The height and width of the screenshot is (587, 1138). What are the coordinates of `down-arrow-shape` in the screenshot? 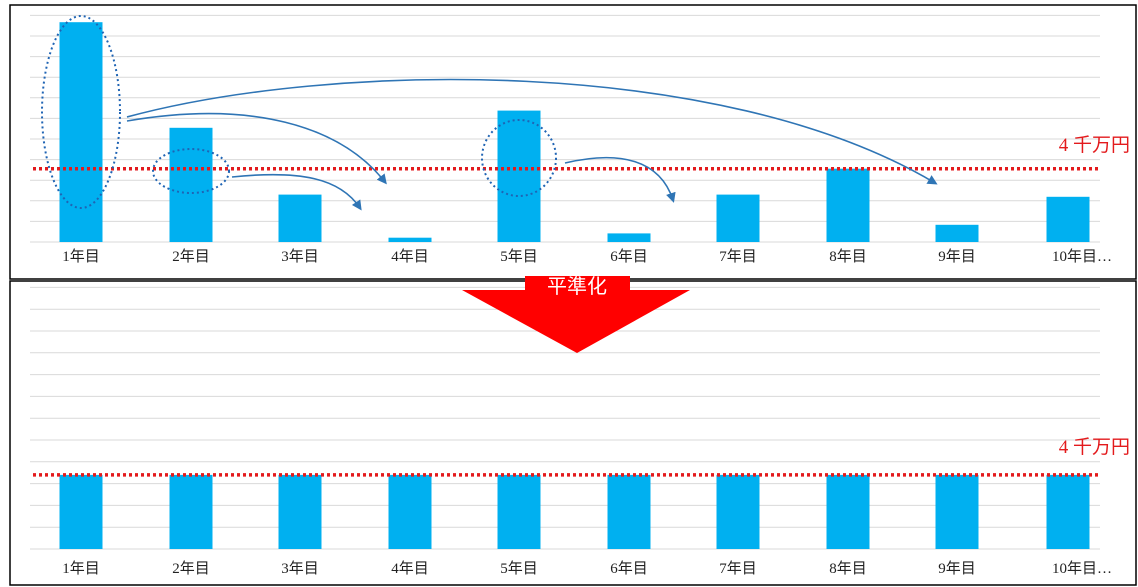 It's located at (576, 314).